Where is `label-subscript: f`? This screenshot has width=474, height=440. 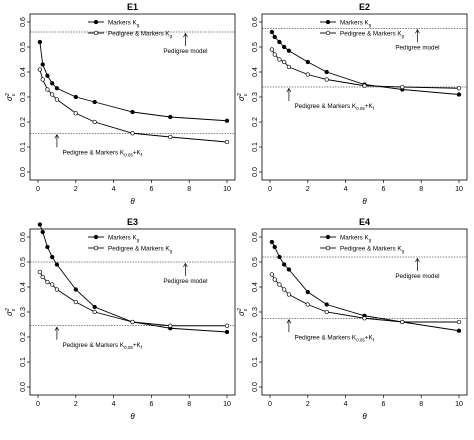
label-subscript: f is located at coordinates (142, 347).